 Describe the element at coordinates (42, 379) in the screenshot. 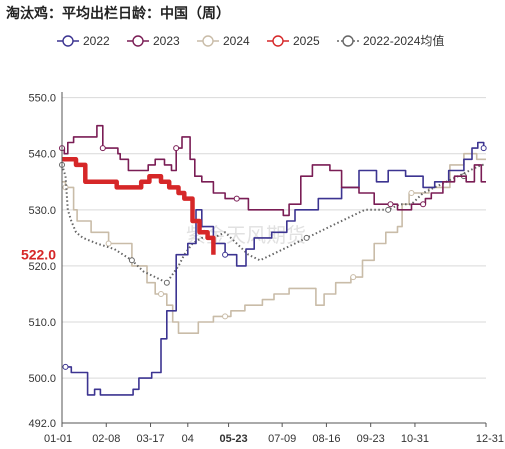

I see `y-tick-label-1: 500.0` at that location.